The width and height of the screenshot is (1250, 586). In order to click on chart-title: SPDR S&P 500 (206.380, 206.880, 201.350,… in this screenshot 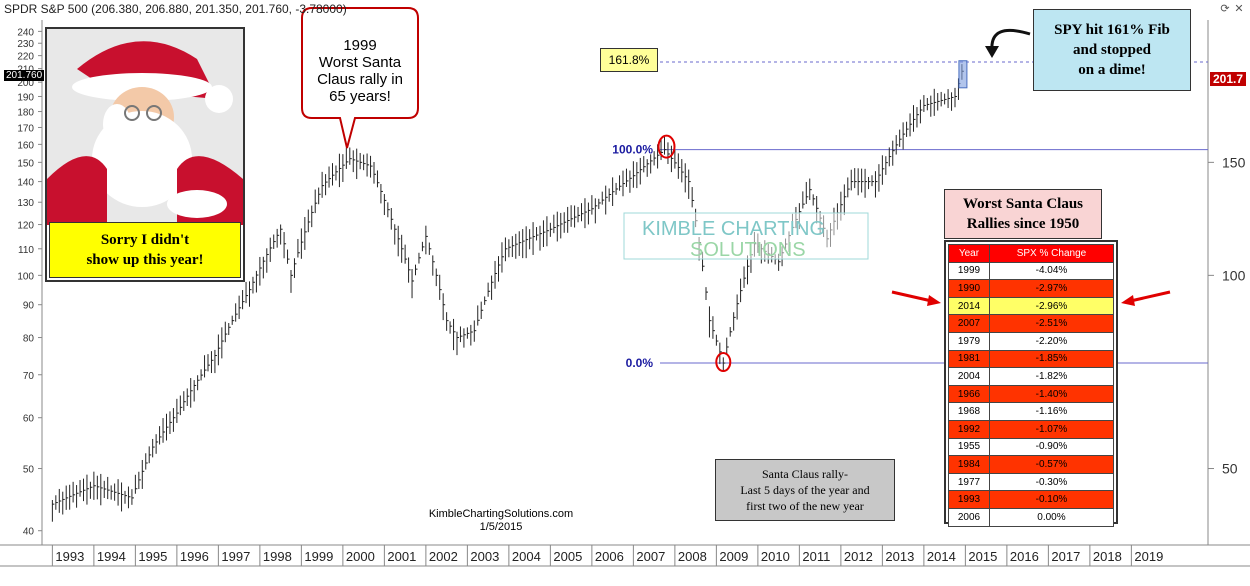, I will do `click(175, 9)`.